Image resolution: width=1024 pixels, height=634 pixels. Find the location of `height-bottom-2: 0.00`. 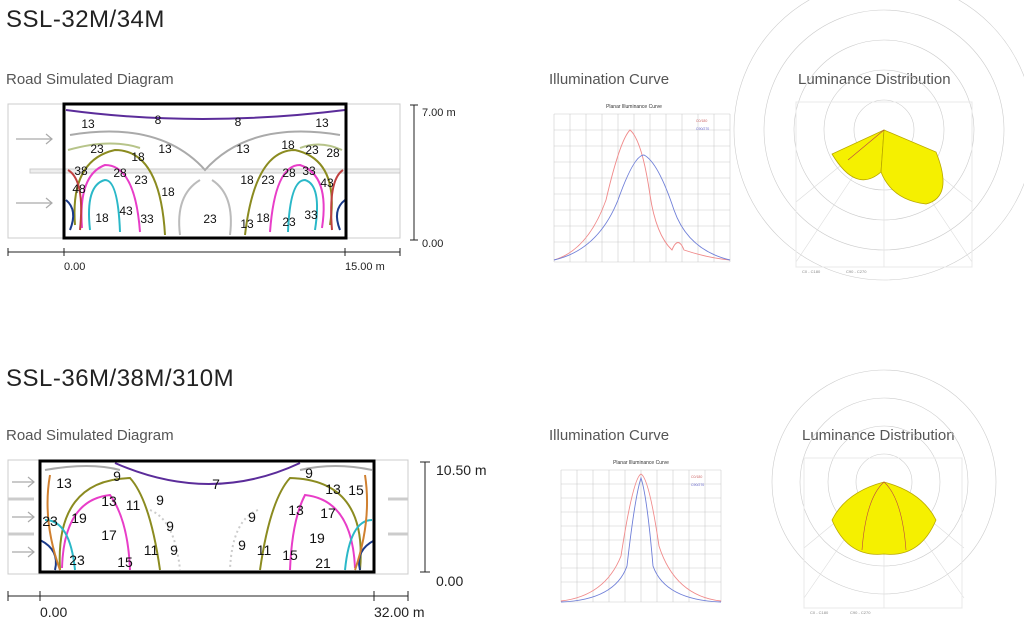

height-bottom-2: 0.00 is located at coordinates (449, 581).